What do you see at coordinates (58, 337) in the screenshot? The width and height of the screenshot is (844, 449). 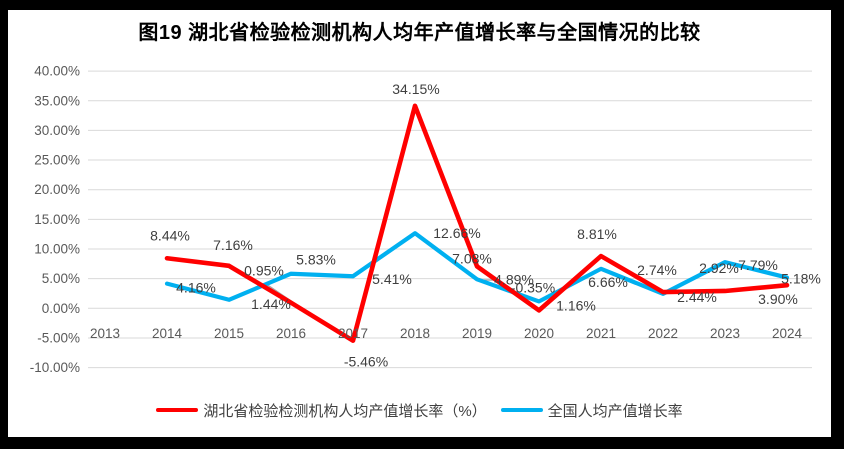 I see `y-axis-label: -5.00%` at bounding box center [58, 337].